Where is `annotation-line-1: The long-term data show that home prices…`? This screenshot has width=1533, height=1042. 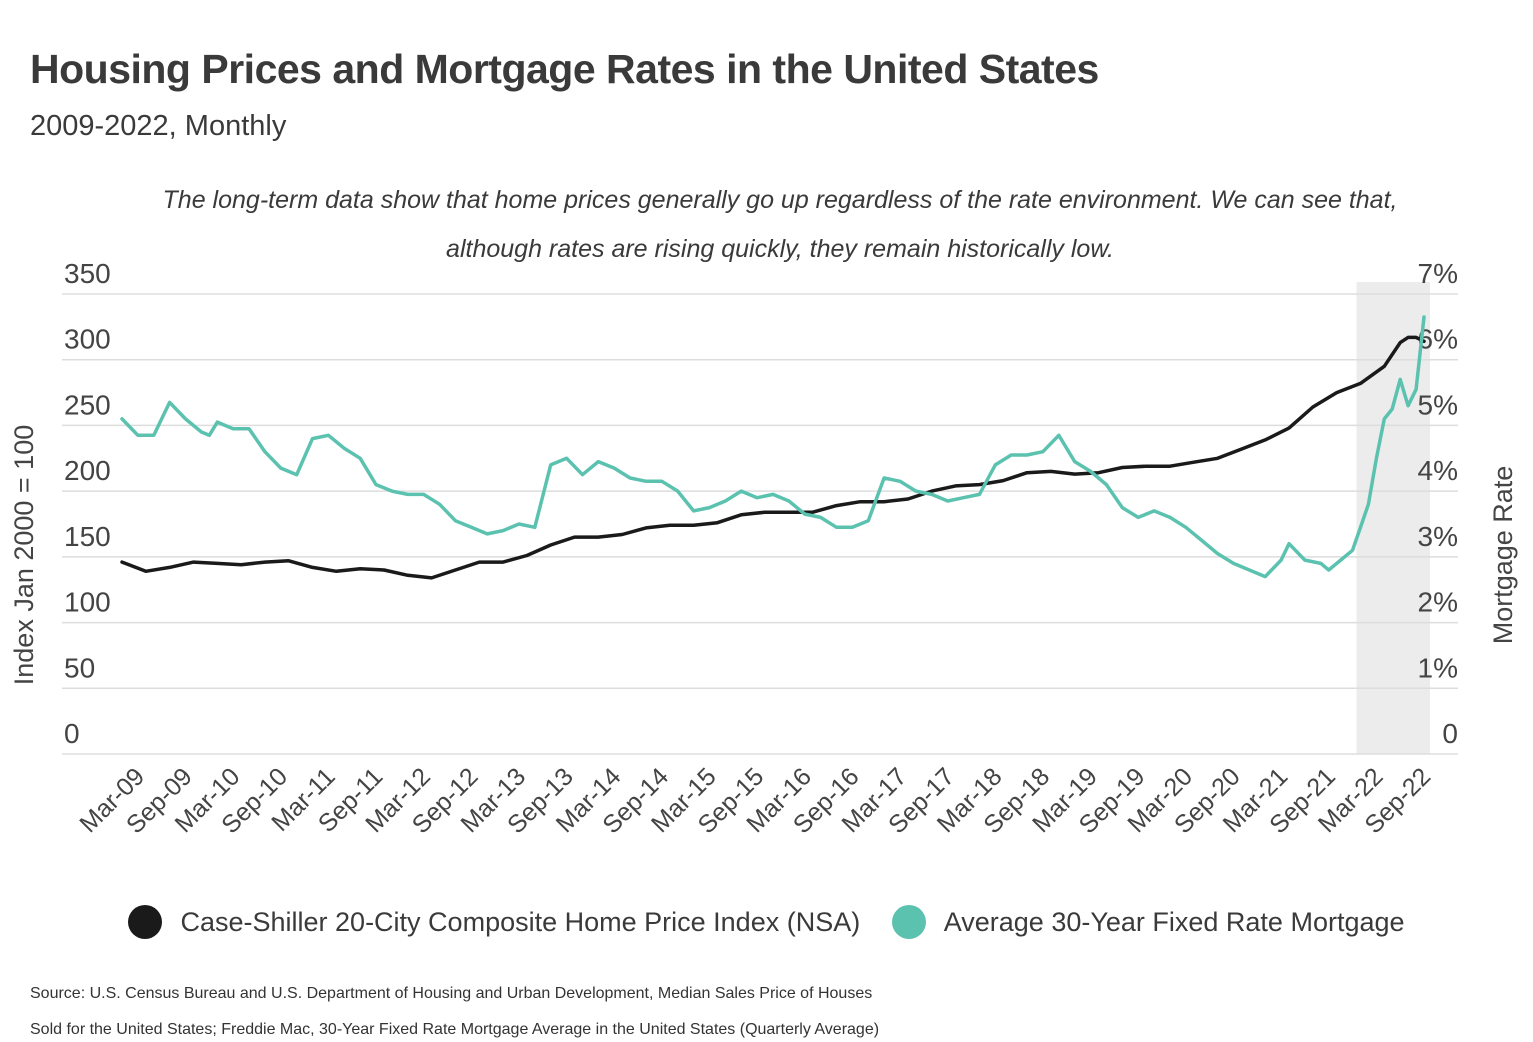
annotation-line-1: The long-term data show that home prices… is located at coordinates (780, 200).